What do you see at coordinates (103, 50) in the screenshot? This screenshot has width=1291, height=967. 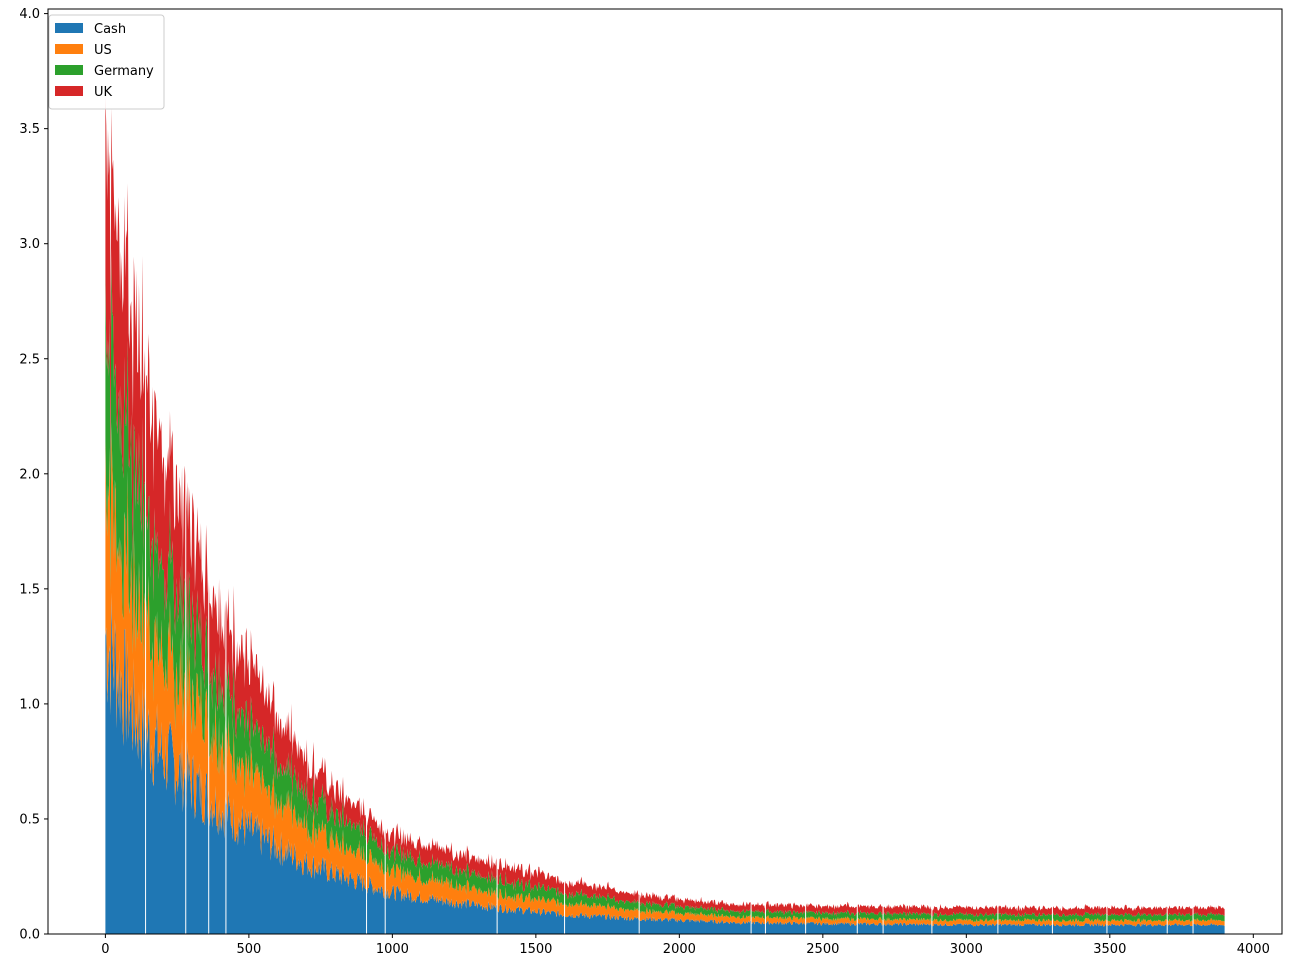 I see `legend-label-us: US` at bounding box center [103, 50].